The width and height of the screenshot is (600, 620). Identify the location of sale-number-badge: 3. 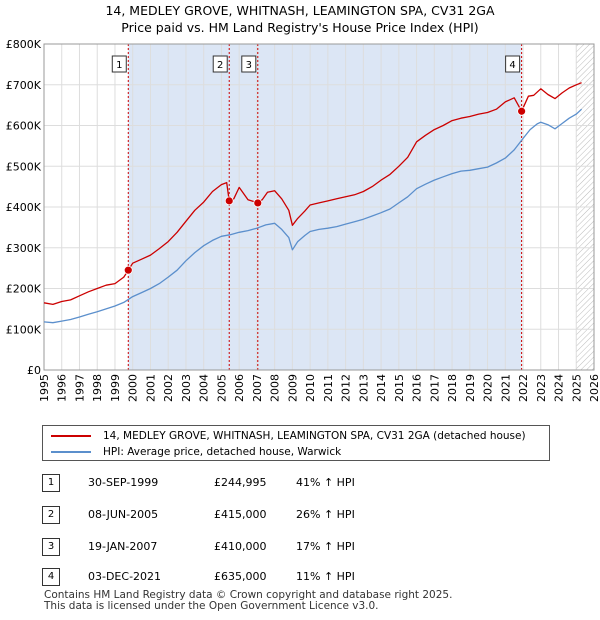
(51, 547).